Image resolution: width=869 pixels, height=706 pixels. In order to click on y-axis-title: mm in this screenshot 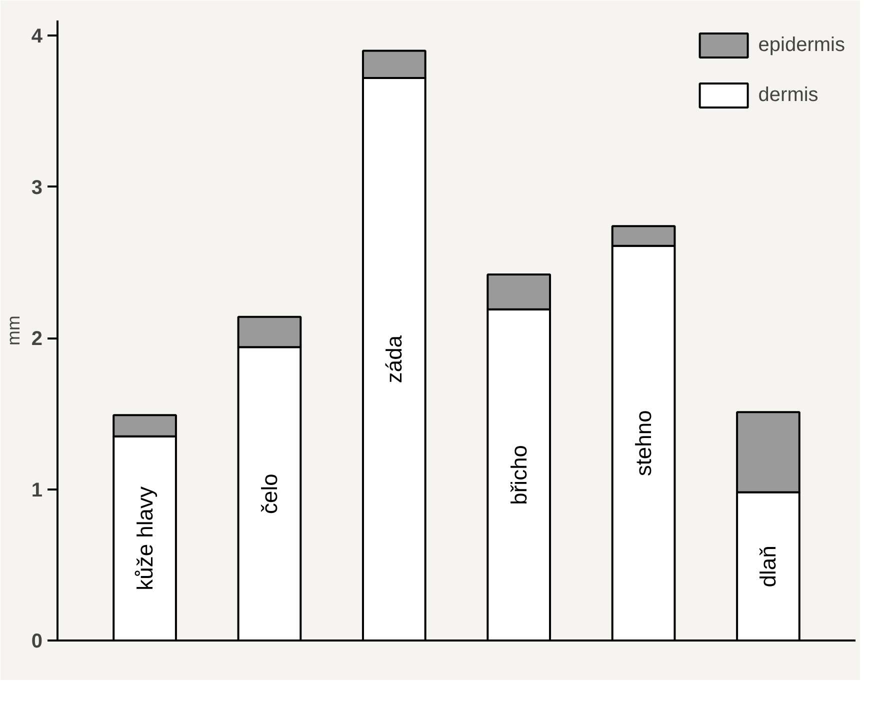, I will do `click(13, 330)`.